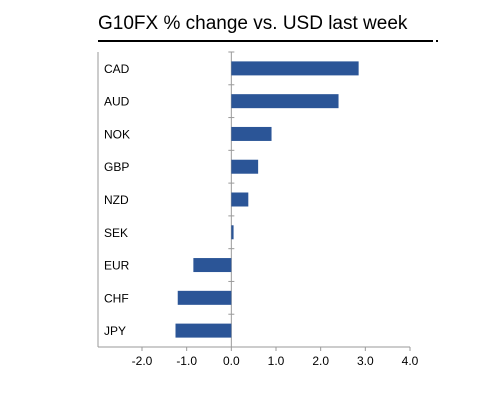 This screenshot has width=500, height=400. I want to click on bar-eur, so click(212, 265).